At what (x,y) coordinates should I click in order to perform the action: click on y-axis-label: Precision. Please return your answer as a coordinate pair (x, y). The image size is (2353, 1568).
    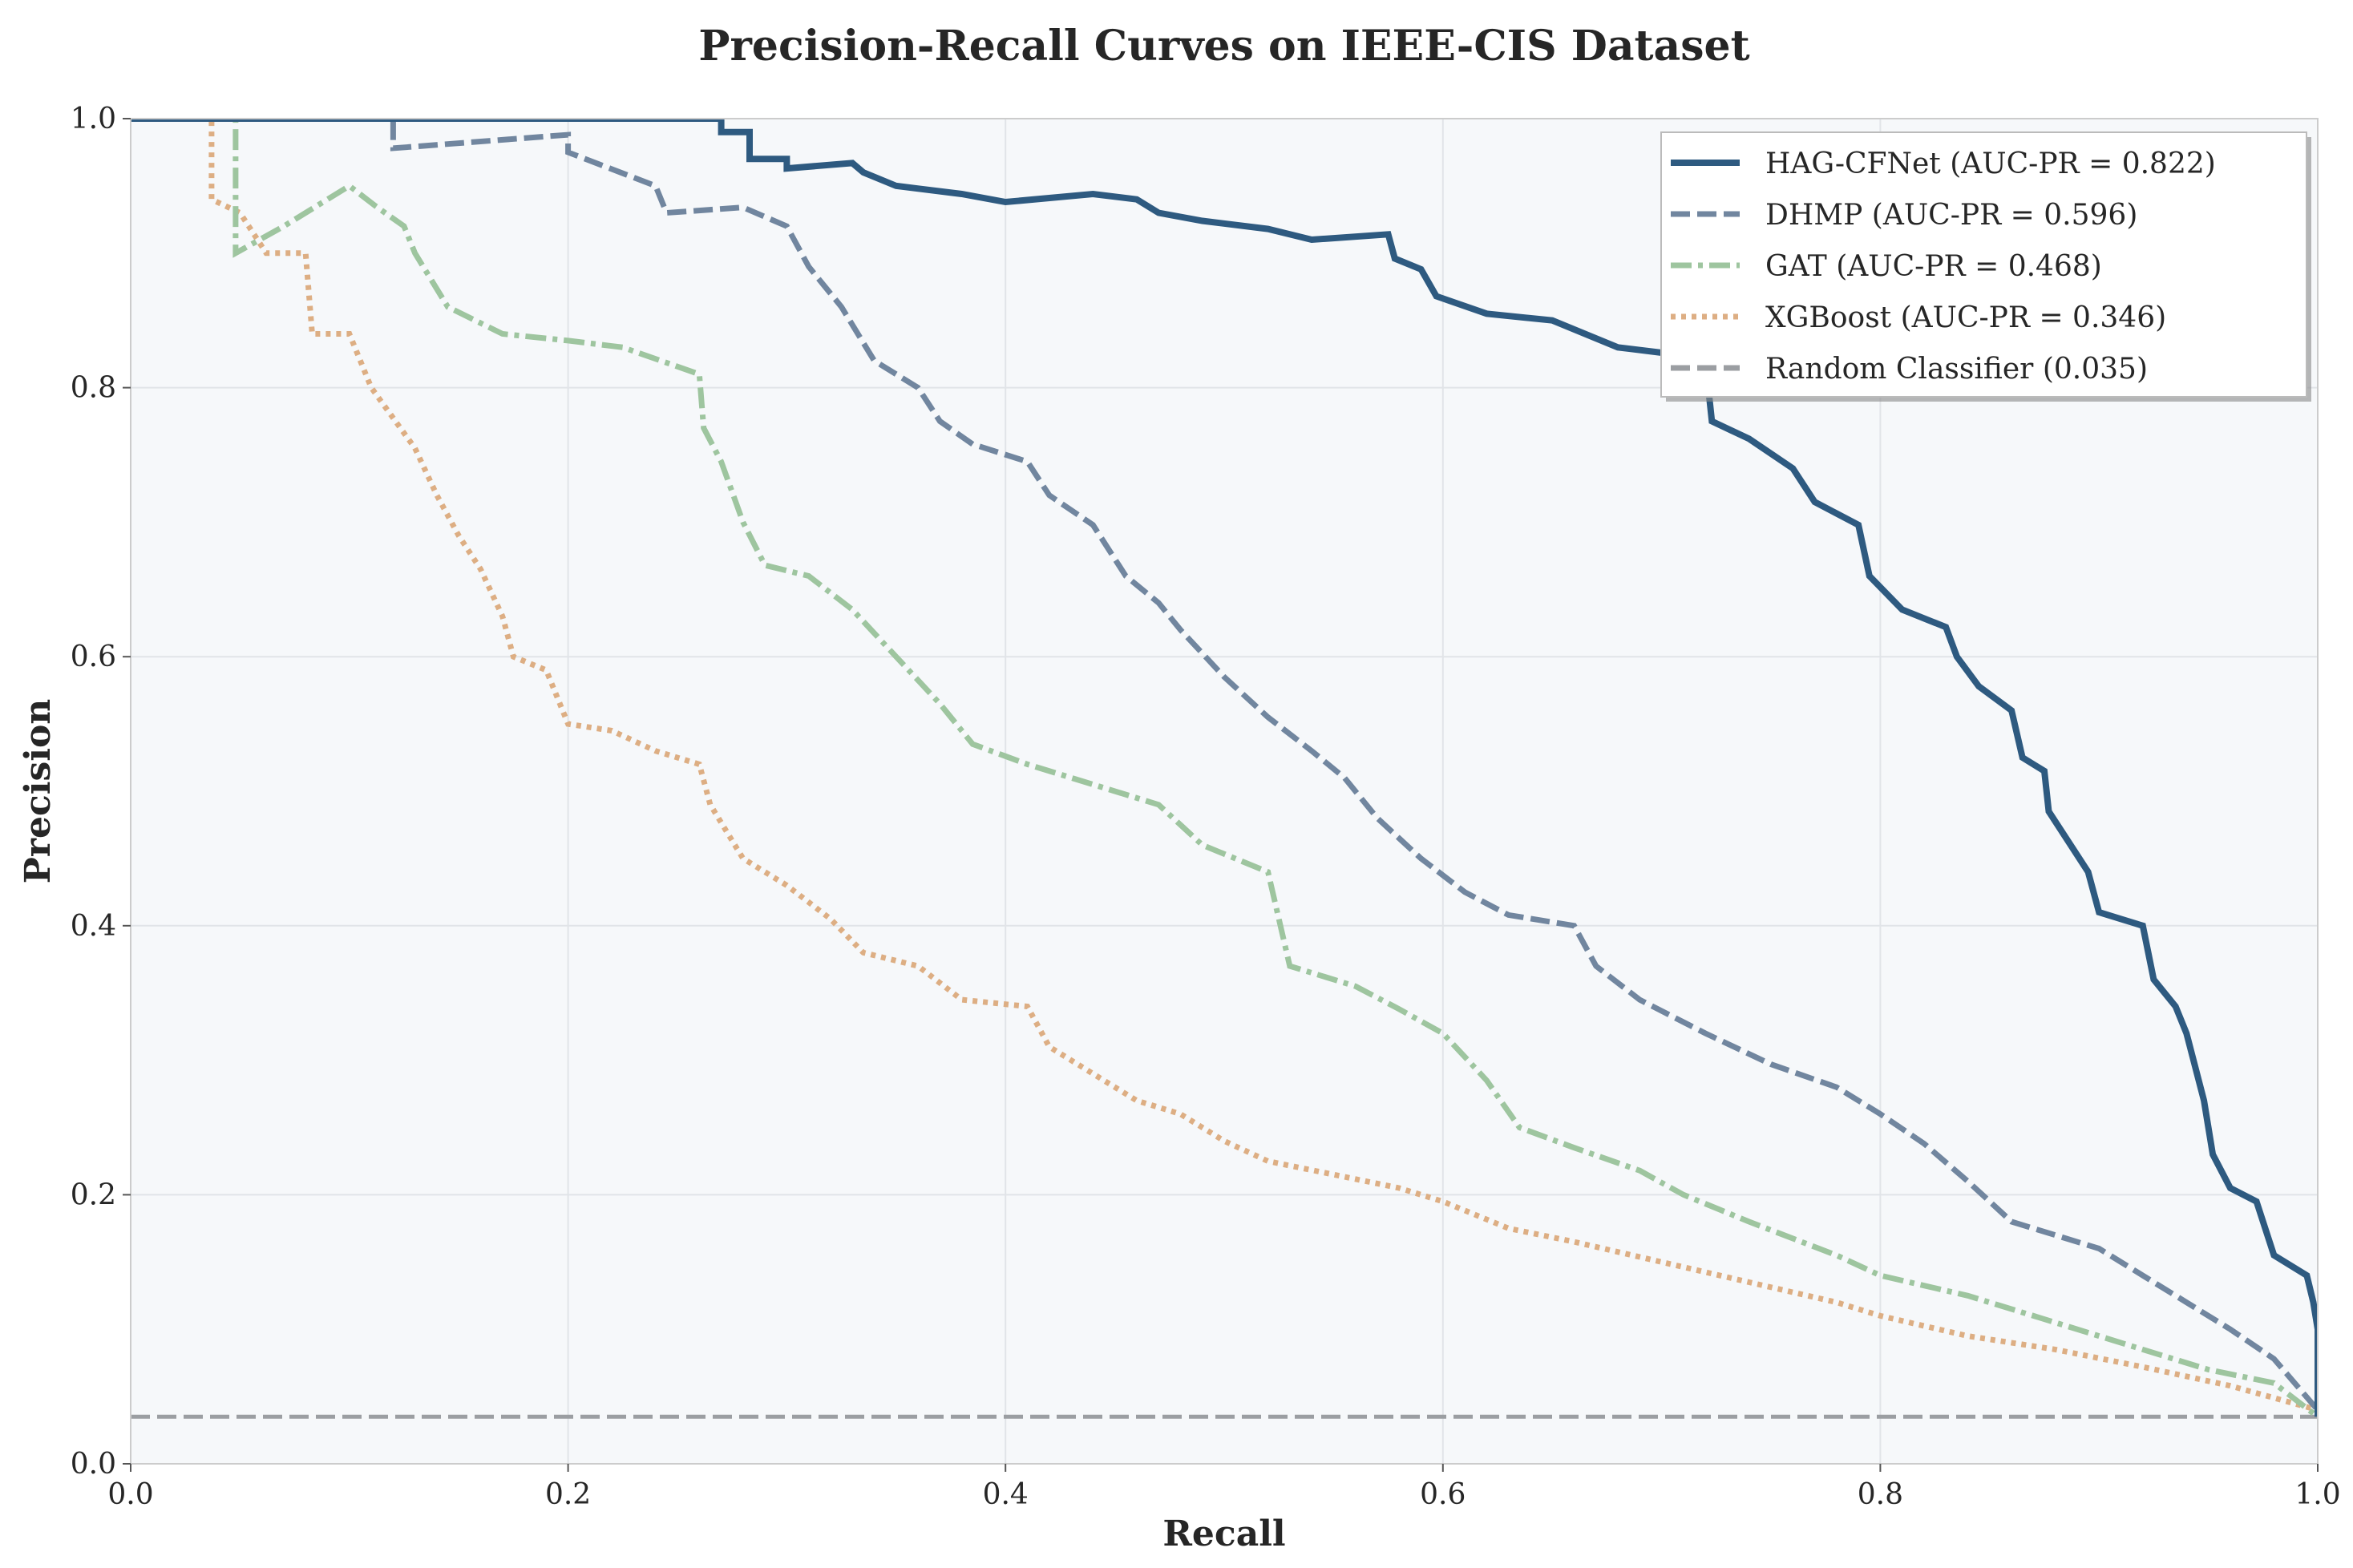
    Looking at the image, I should click on (38, 791).